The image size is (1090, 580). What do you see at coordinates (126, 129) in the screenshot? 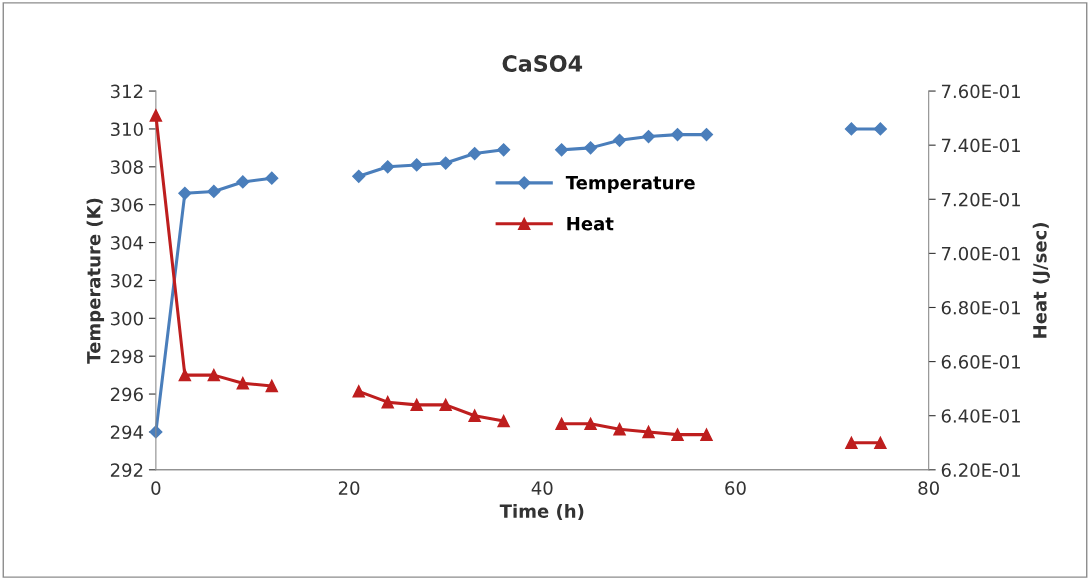
I see `y-tick-label: 310` at bounding box center [126, 129].